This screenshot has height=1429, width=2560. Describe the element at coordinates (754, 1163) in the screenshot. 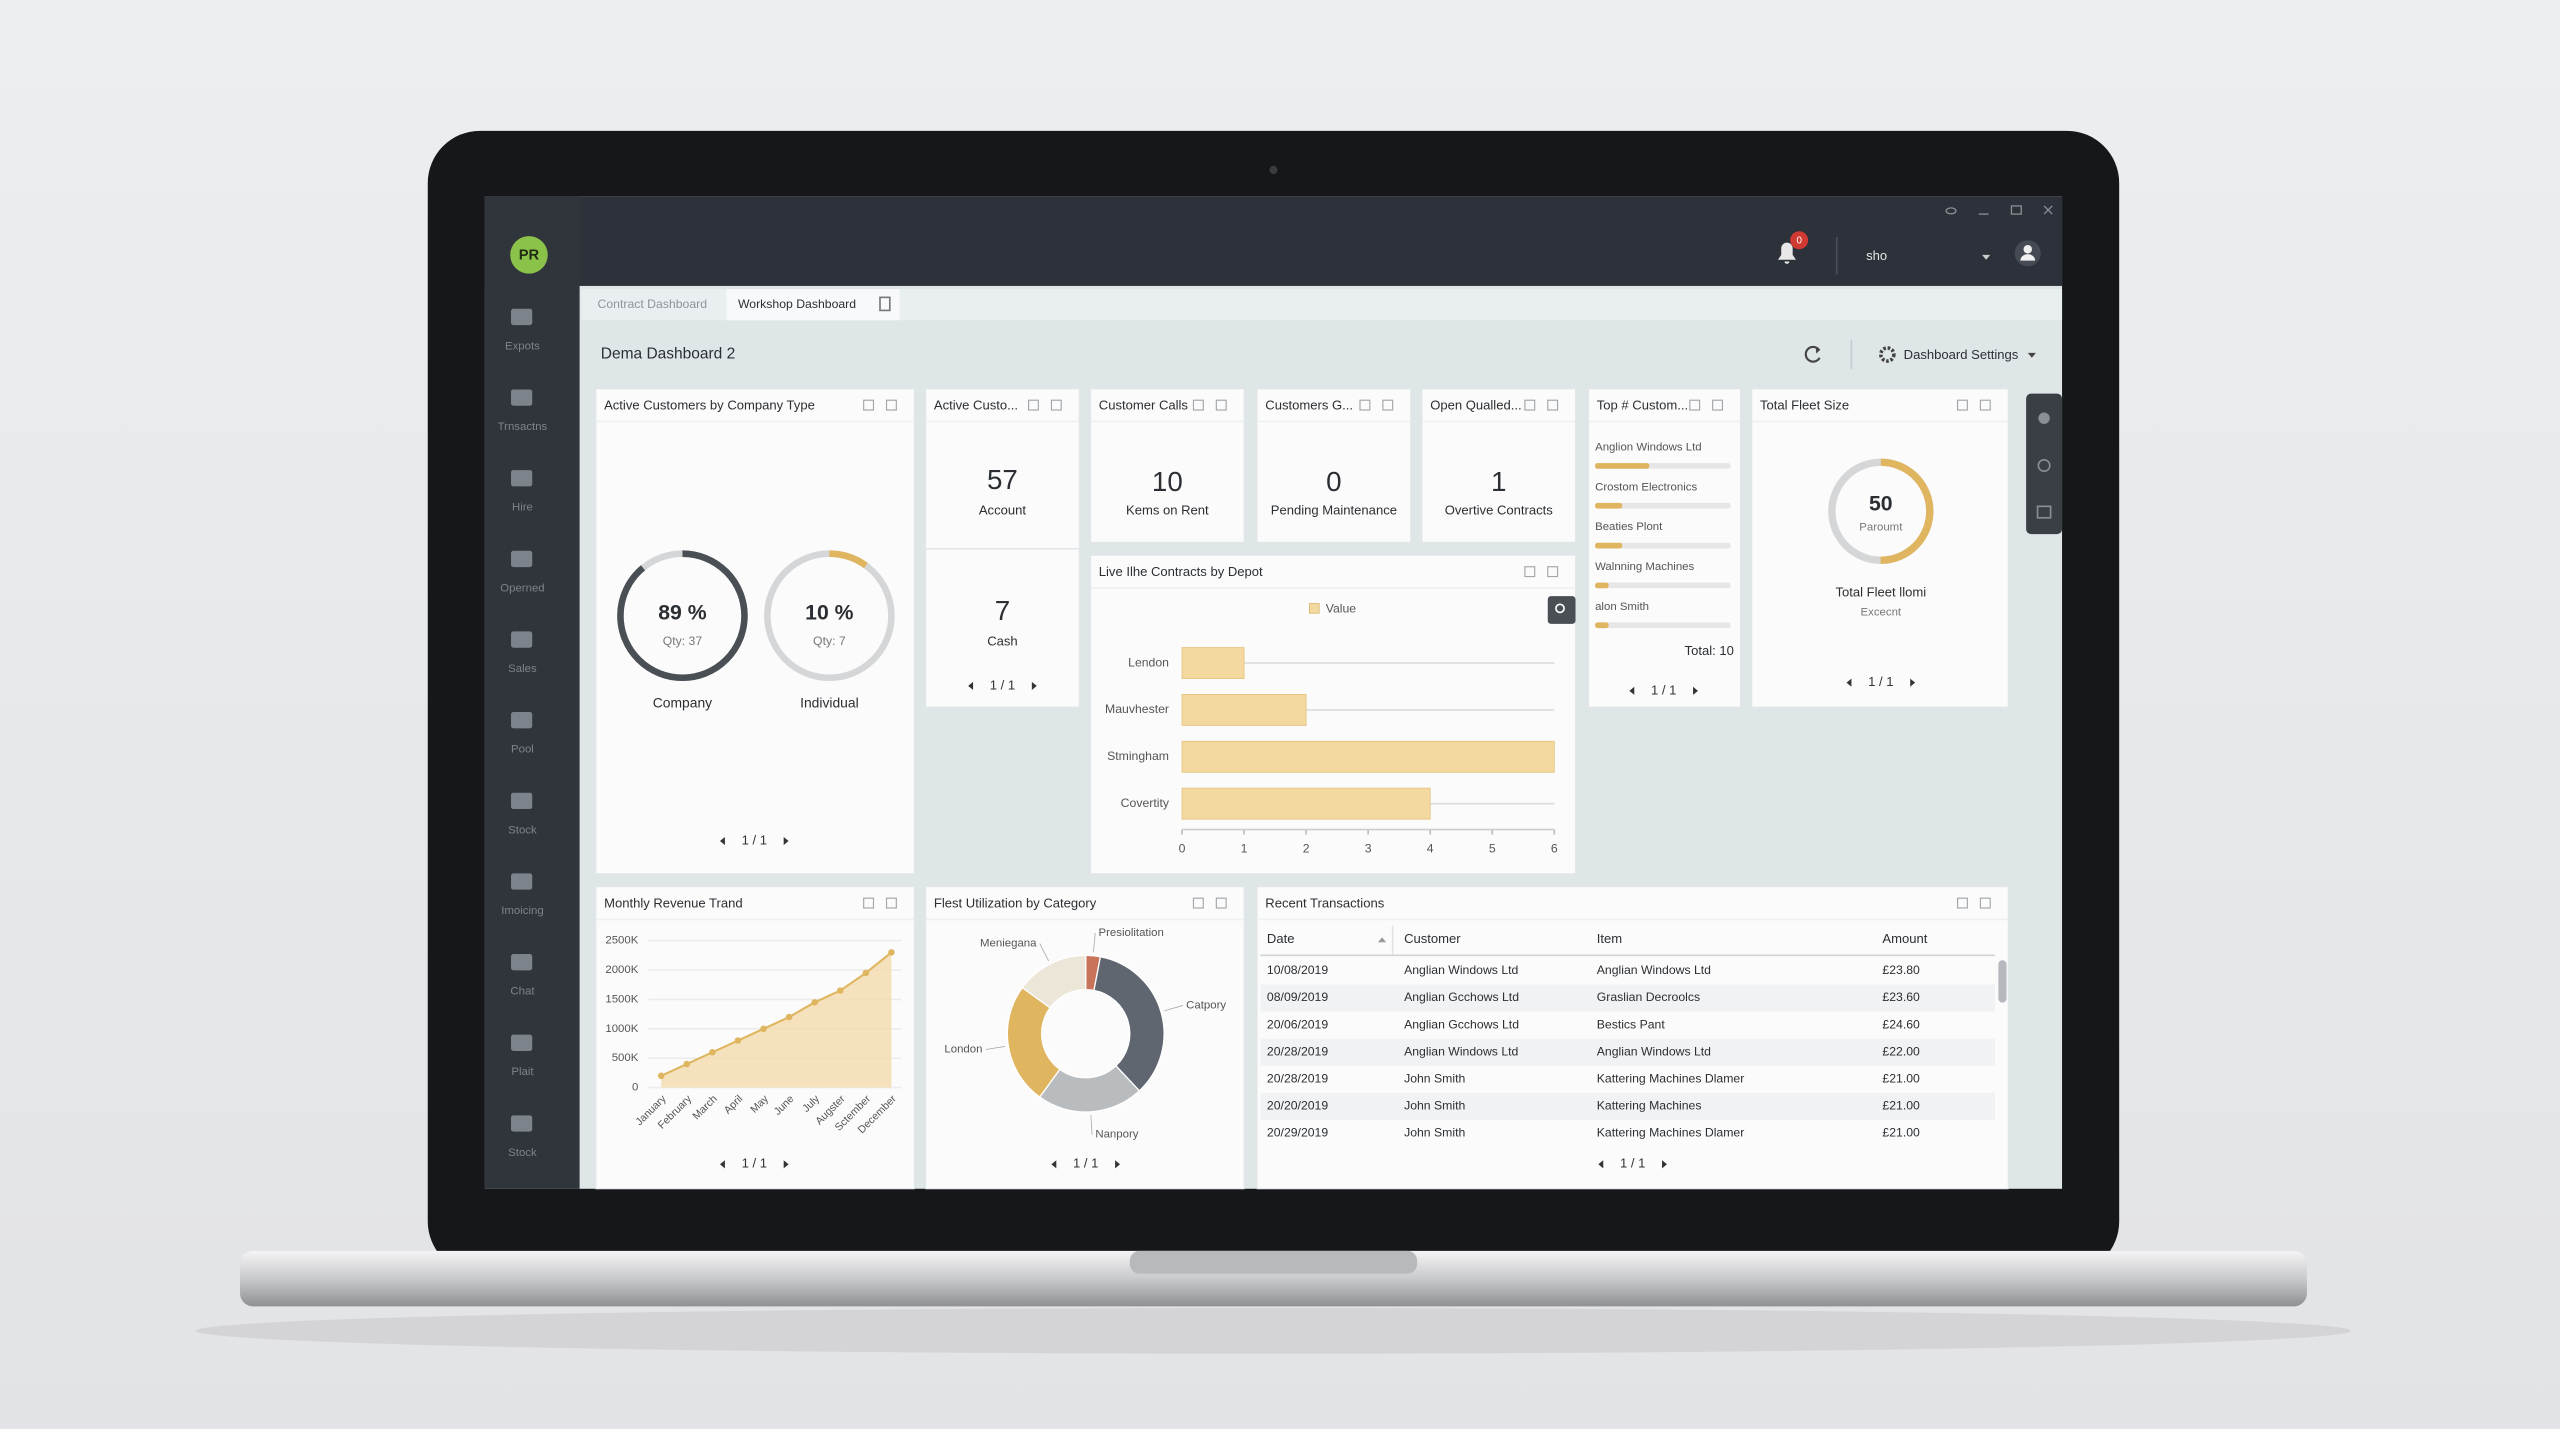

I see `pager: 1 / 1` at that location.